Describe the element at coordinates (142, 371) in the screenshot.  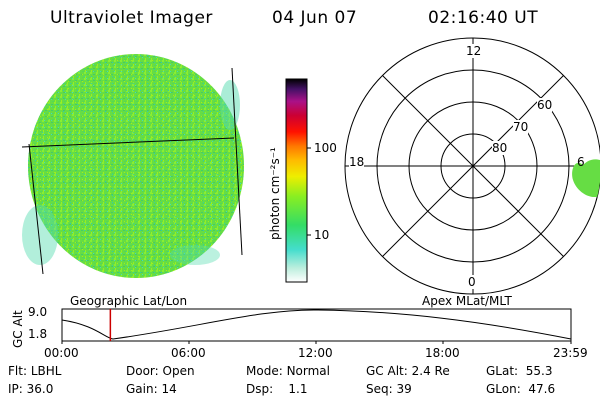
I see `status-door-label: Door:` at that location.